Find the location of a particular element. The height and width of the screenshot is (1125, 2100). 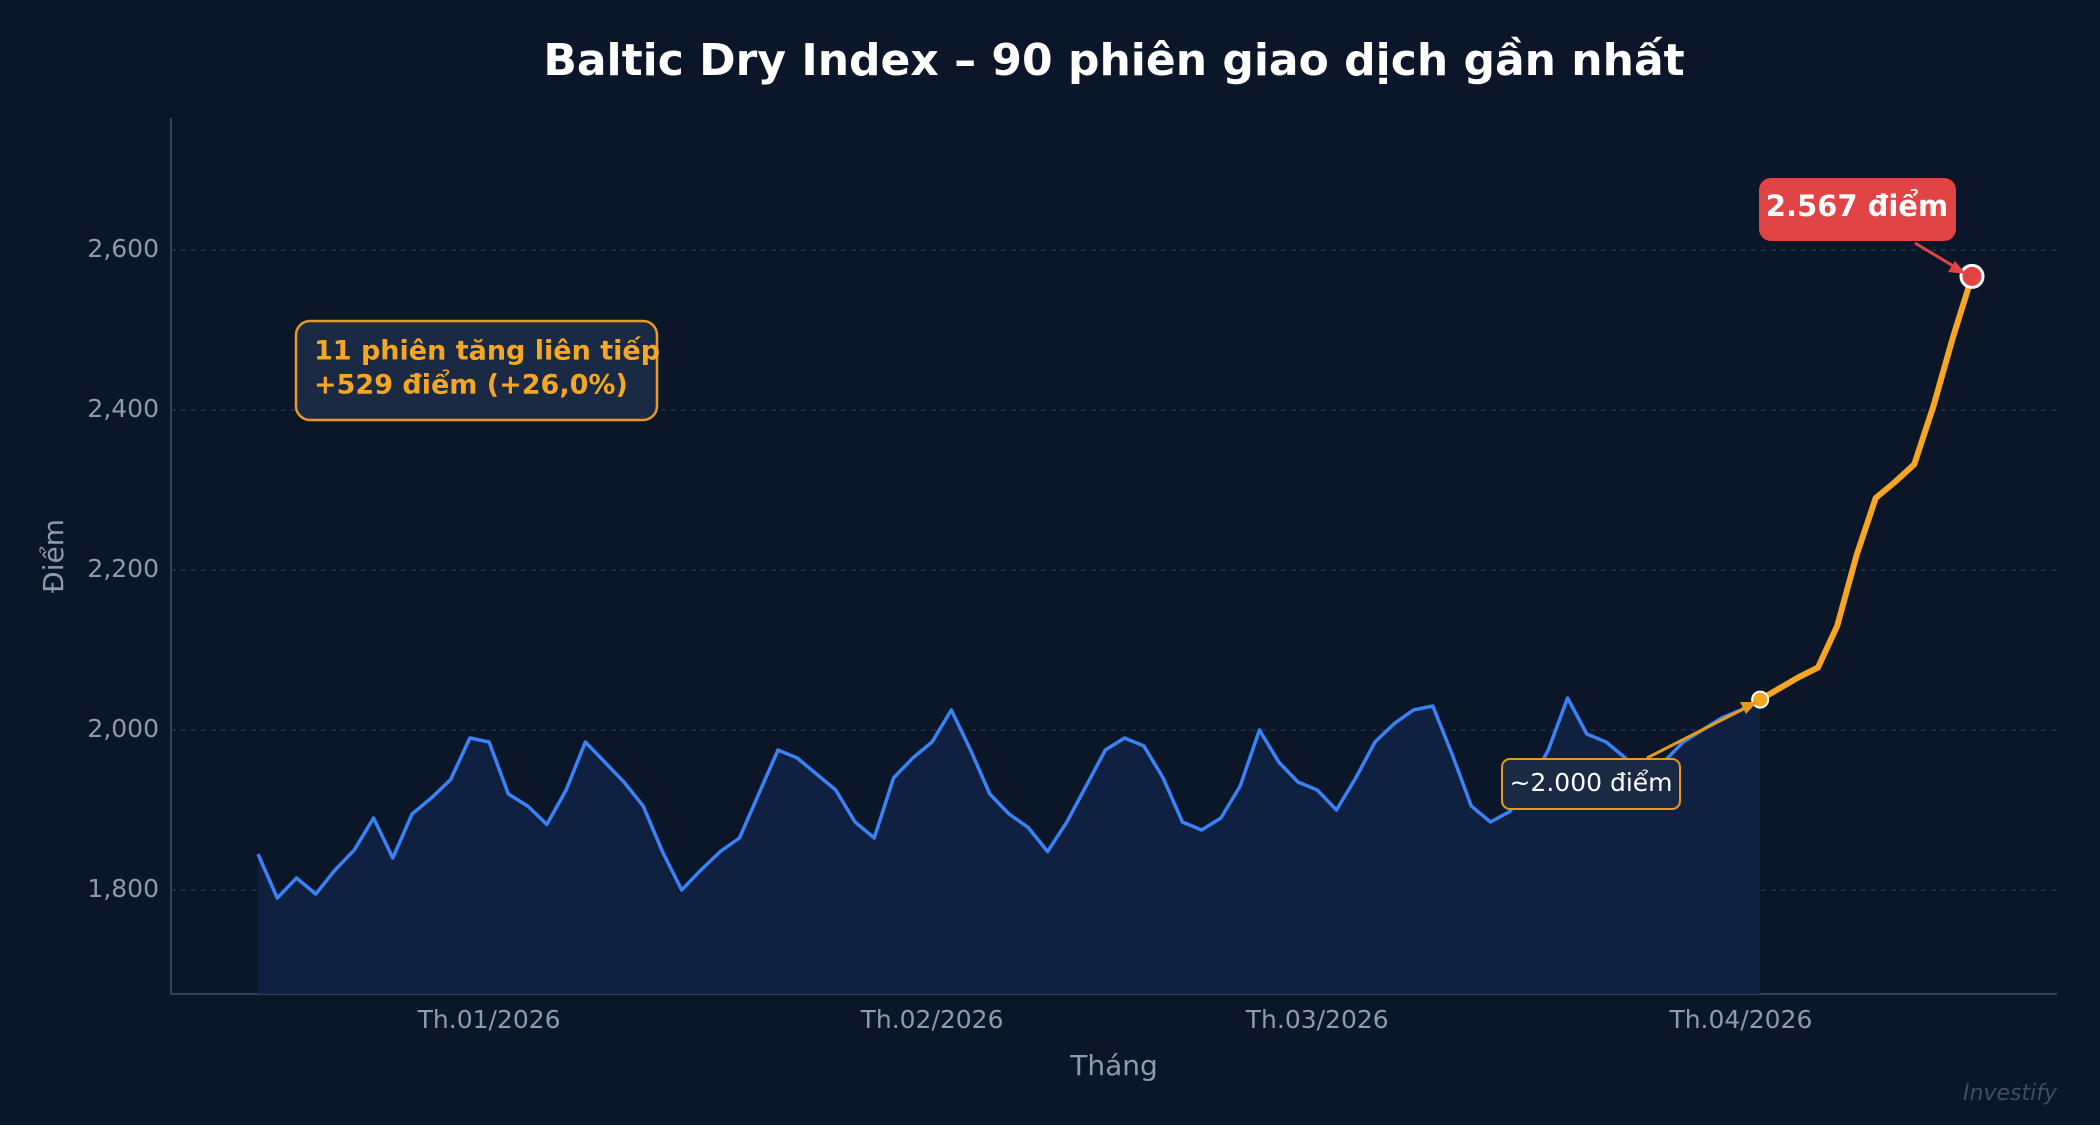

base-arrow is located at coordinates (1702, 730).